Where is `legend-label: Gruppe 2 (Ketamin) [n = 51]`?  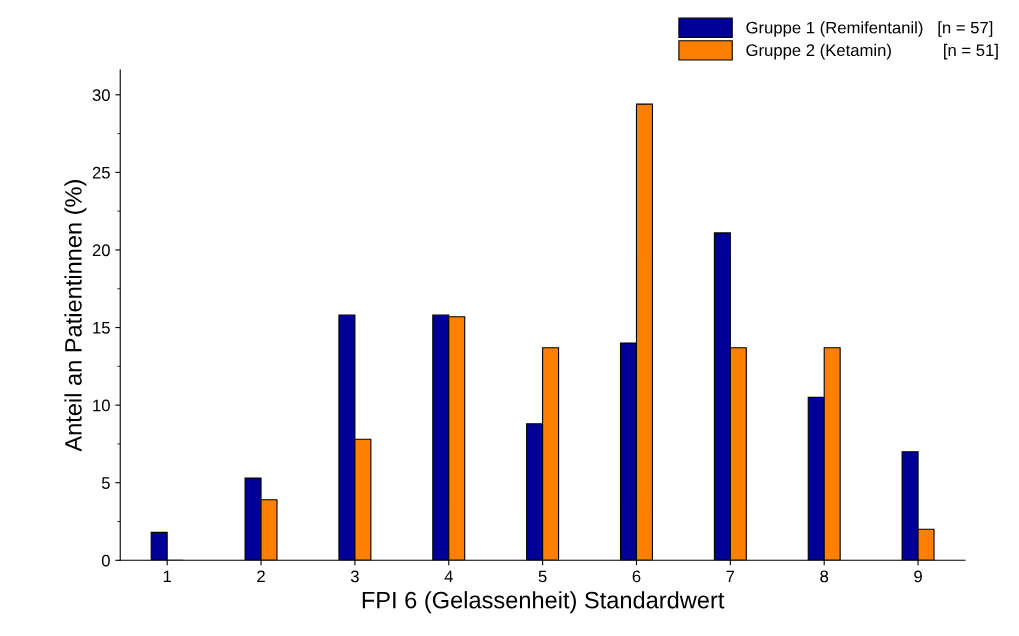
legend-label: Gruppe 2 (Ketamin) [n = 51] is located at coordinates (872, 51).